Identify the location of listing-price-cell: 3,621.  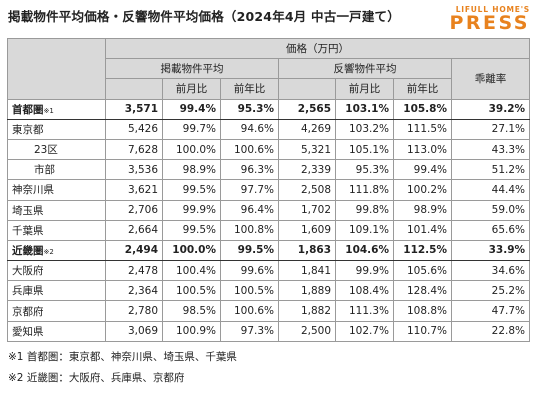
(134, 190).